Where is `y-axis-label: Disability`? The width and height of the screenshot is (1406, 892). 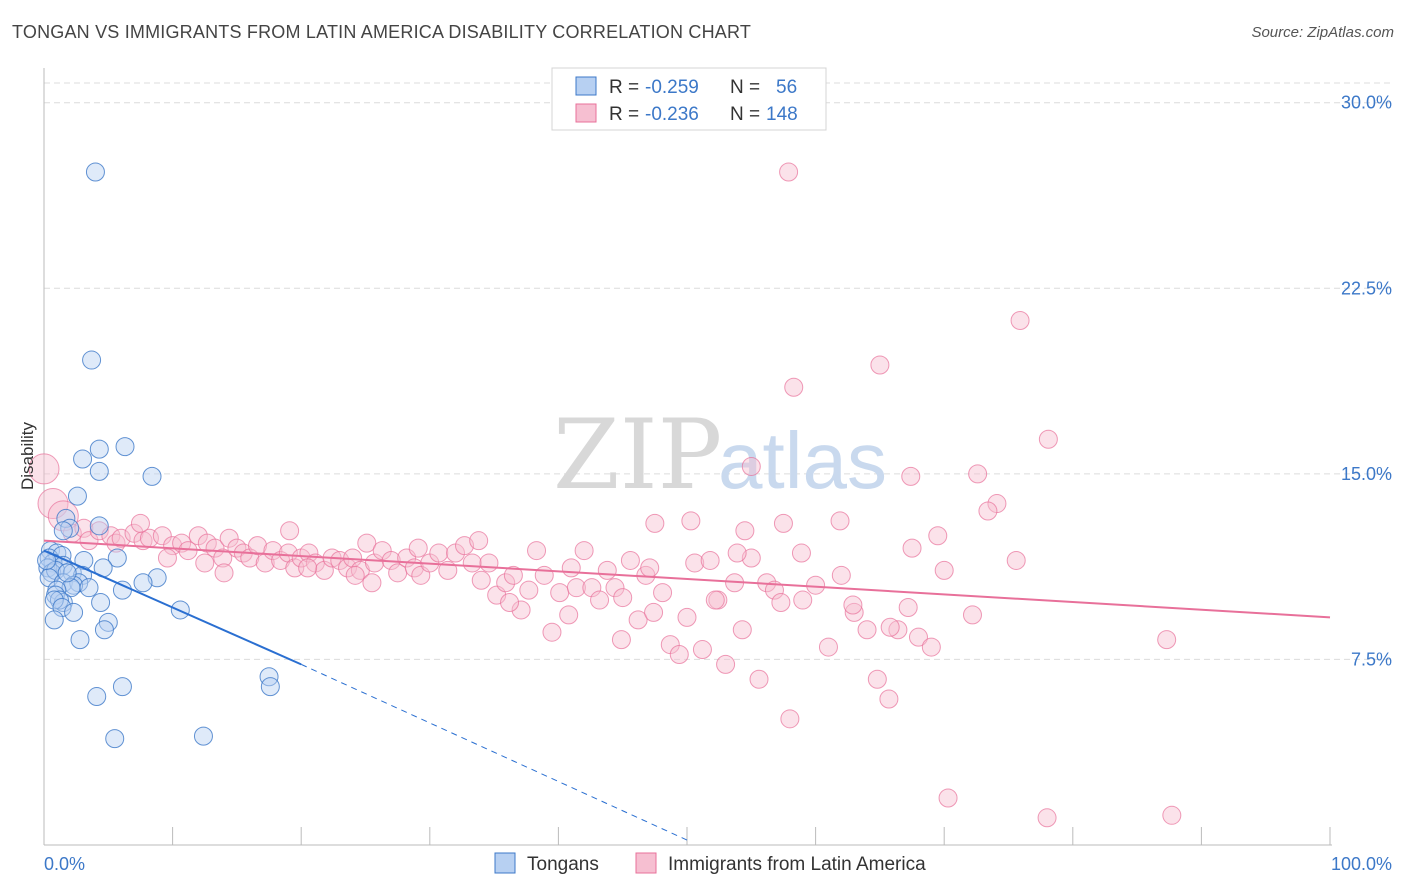
y-axis-label: Disability is located at coordinates (27, 455).